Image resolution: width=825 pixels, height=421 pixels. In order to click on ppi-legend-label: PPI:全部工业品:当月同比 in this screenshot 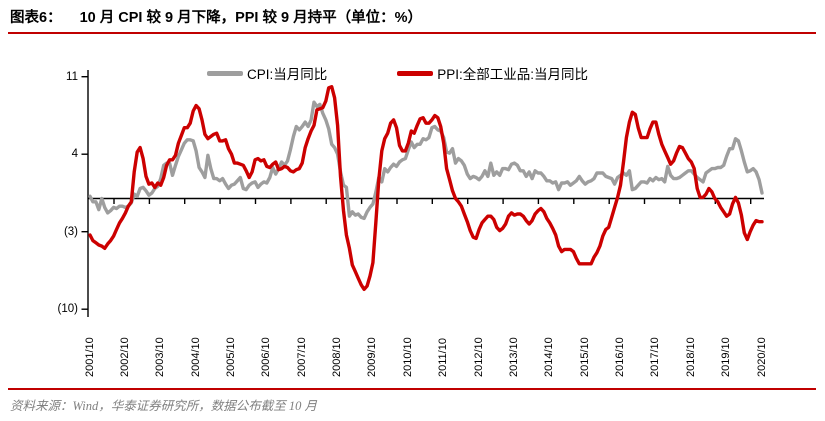, I will do `click(513, 74)`.